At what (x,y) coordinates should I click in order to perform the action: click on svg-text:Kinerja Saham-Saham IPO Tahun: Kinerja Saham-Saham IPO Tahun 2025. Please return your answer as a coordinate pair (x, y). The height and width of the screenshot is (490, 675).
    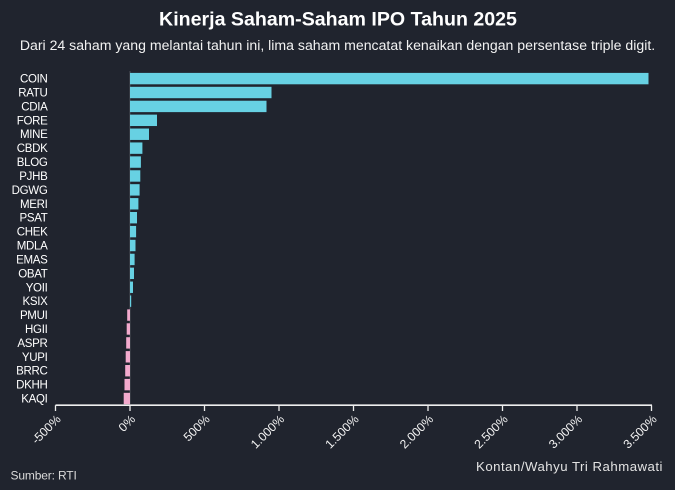
    Looking at the image, I should click on (338, 19).